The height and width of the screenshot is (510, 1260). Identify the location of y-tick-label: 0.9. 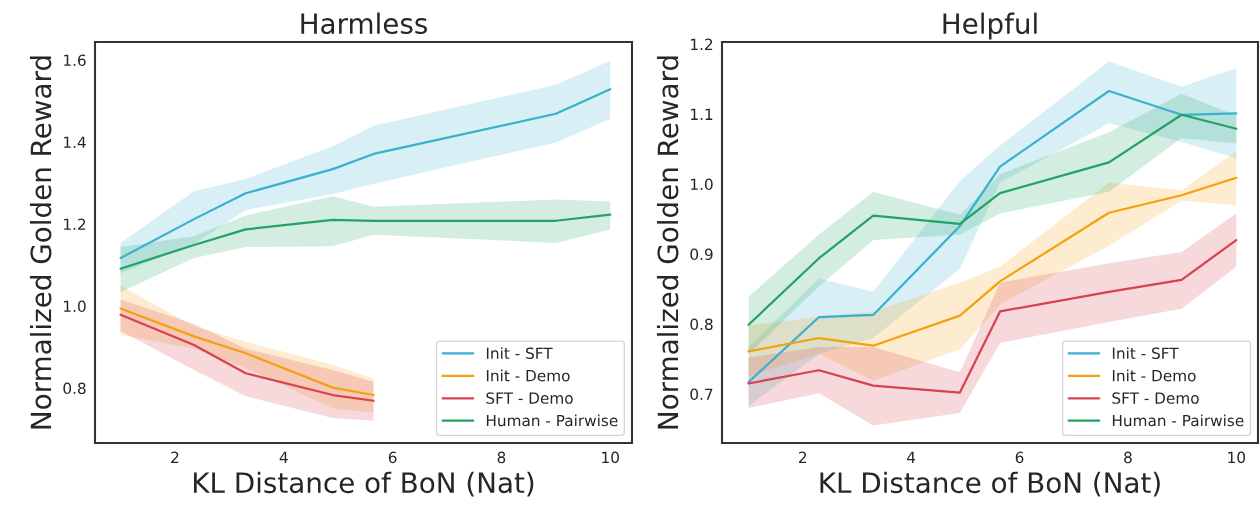
(701, 254).